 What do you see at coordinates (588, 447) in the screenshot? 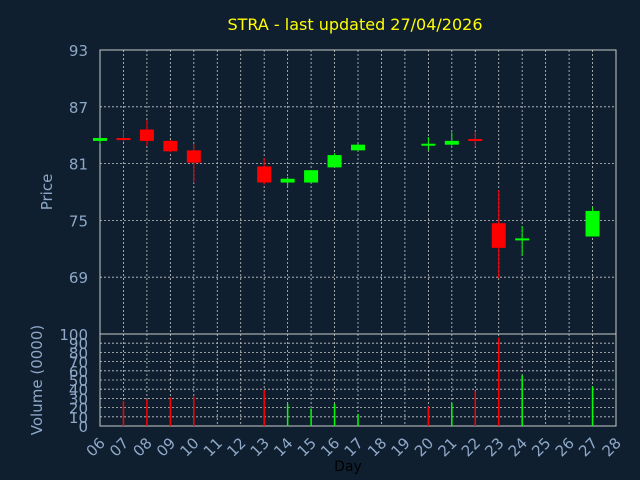
I see `x-tick-label: 27` at bounding box center [588, 447].